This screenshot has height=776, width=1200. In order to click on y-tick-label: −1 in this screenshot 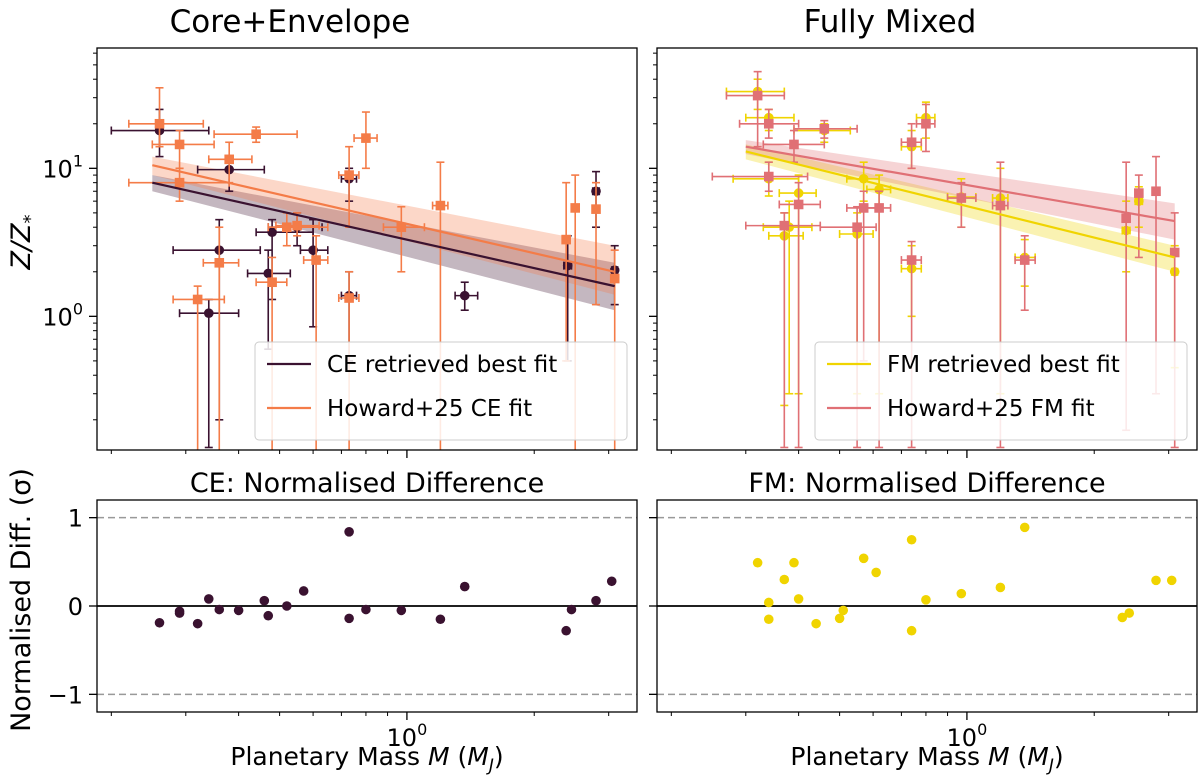, I will do `click(65, 695)`.